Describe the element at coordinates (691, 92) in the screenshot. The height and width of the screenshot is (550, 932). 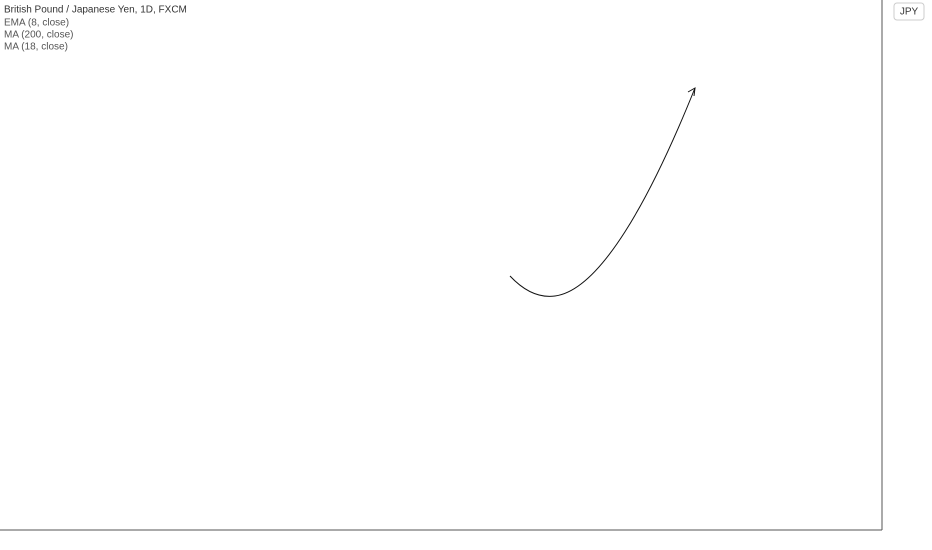
I see `projection-arrowhead` at that location.